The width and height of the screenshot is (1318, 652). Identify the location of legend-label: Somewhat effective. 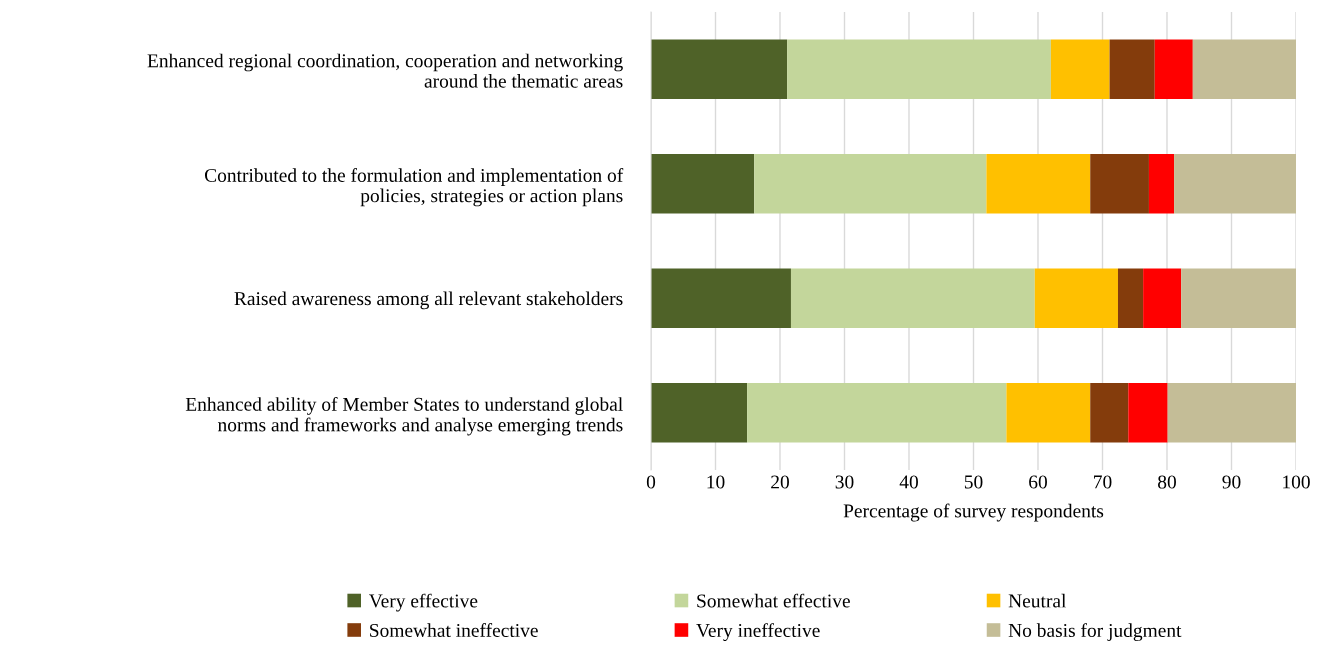
(773, 600).